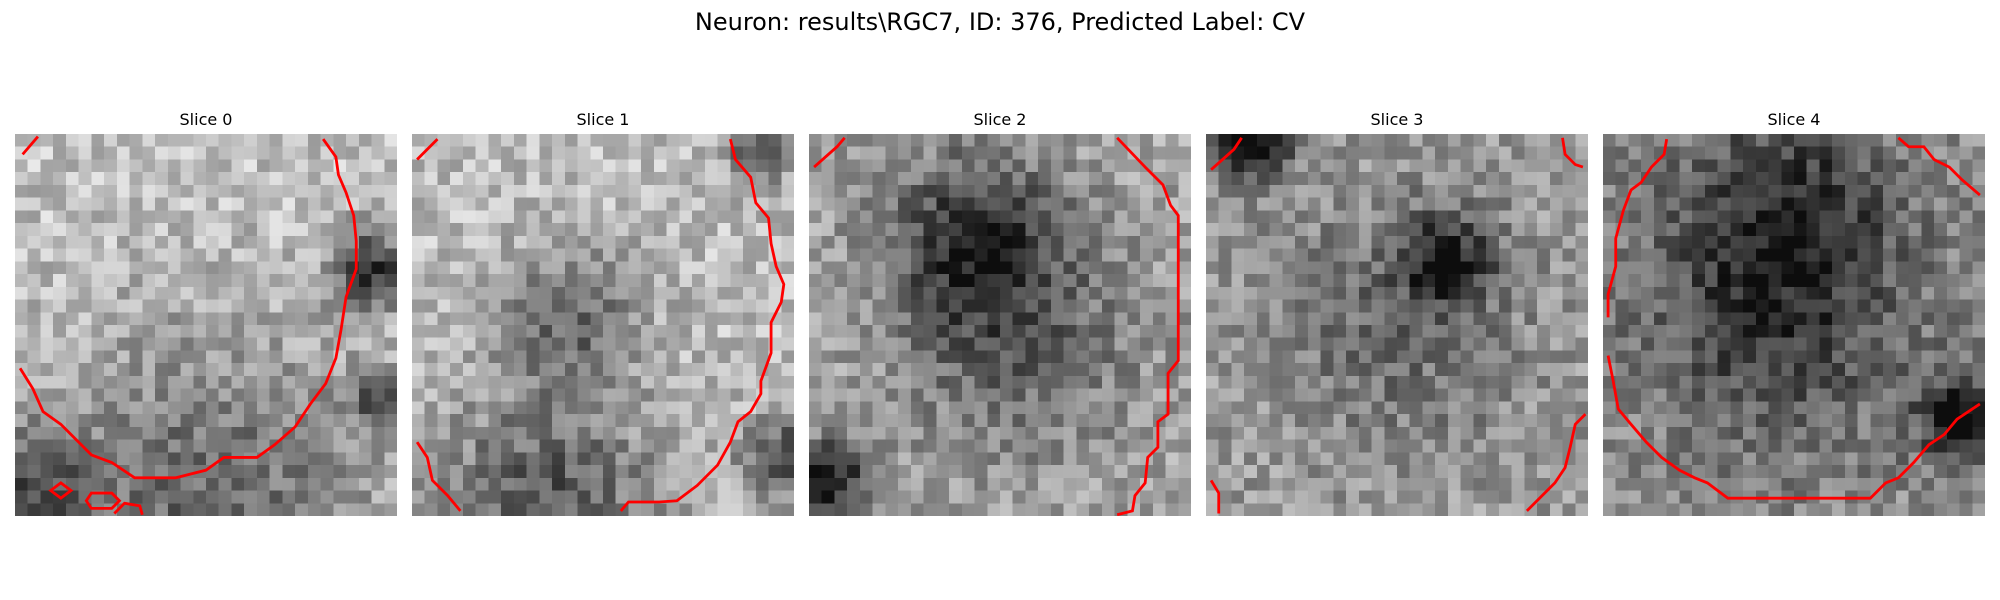 The image size is (2000, 600). I want to click on slice-panel-0: Slice 0, so click(206, 313).